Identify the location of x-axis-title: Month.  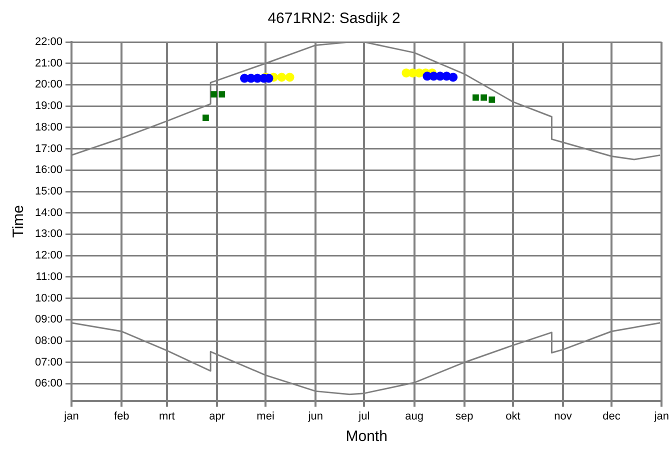
(367, 437).